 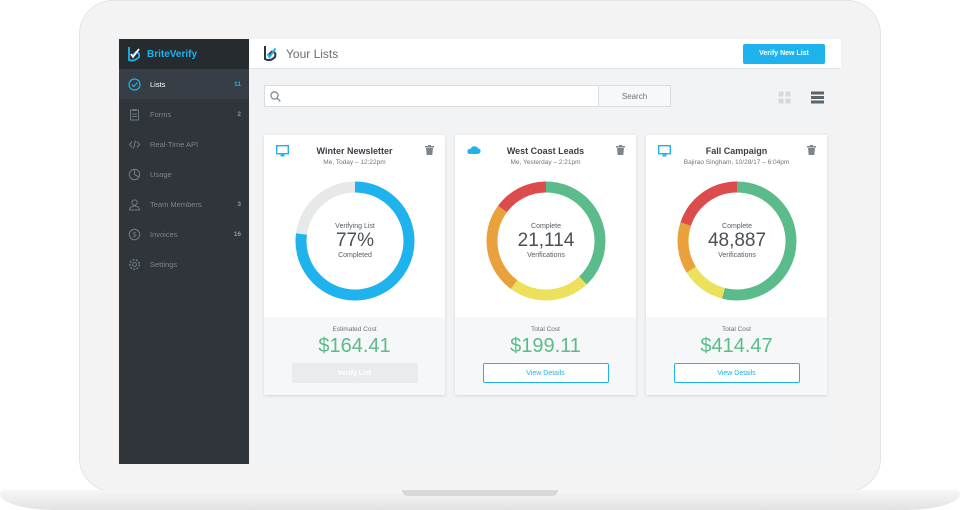 I want to click on donut-value: 48,887, so click(x=737, y=240).